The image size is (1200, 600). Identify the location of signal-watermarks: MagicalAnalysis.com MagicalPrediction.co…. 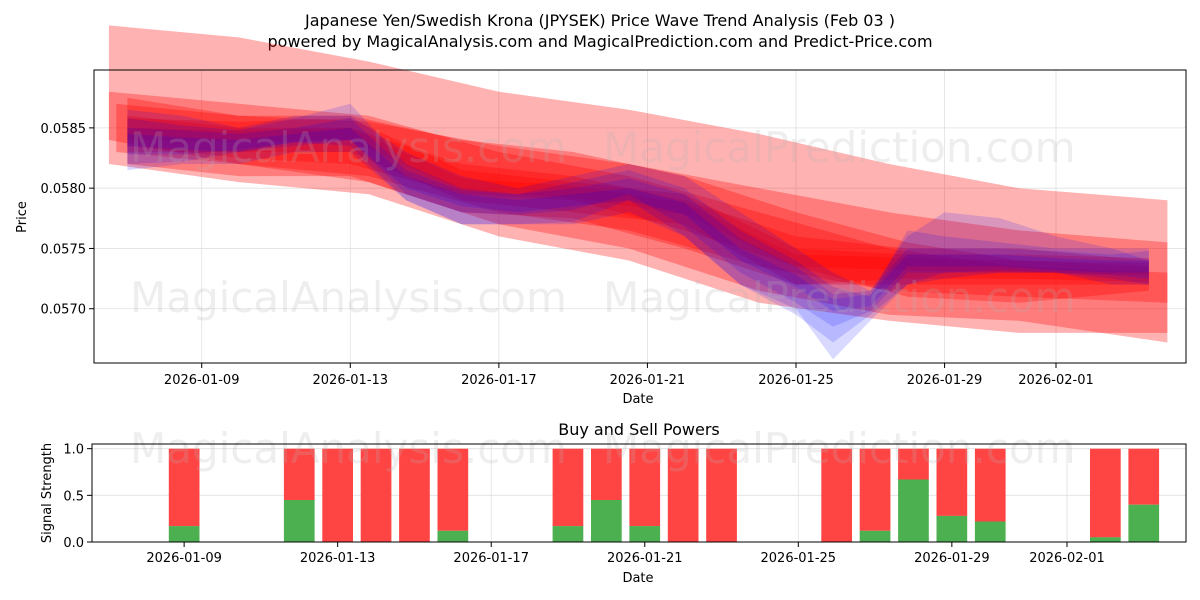
(603, 448).